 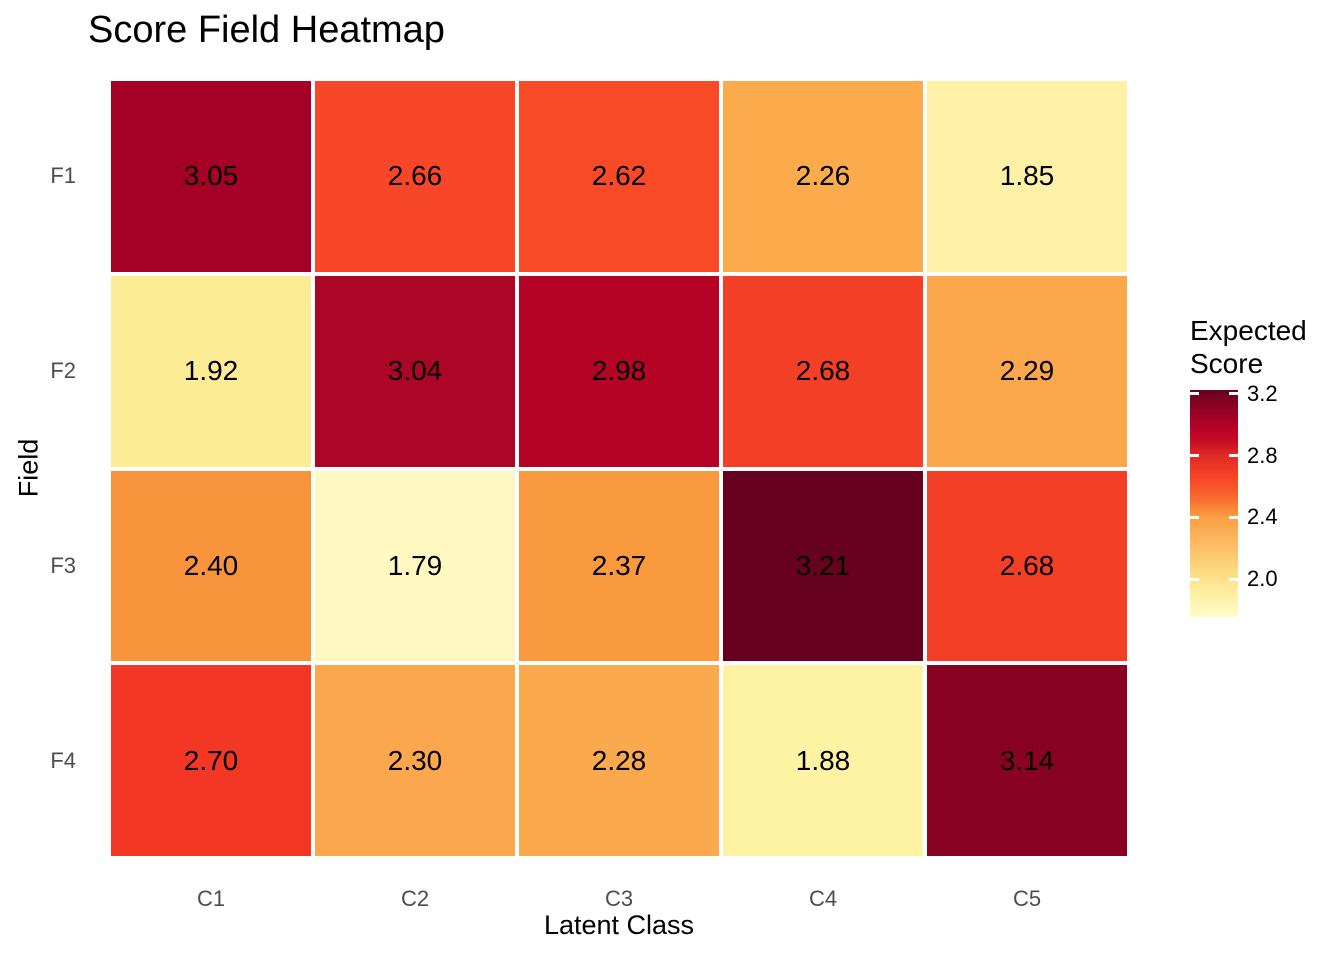 I want to click on heatmap-cell: 3.05, so click(x=211, y=176).